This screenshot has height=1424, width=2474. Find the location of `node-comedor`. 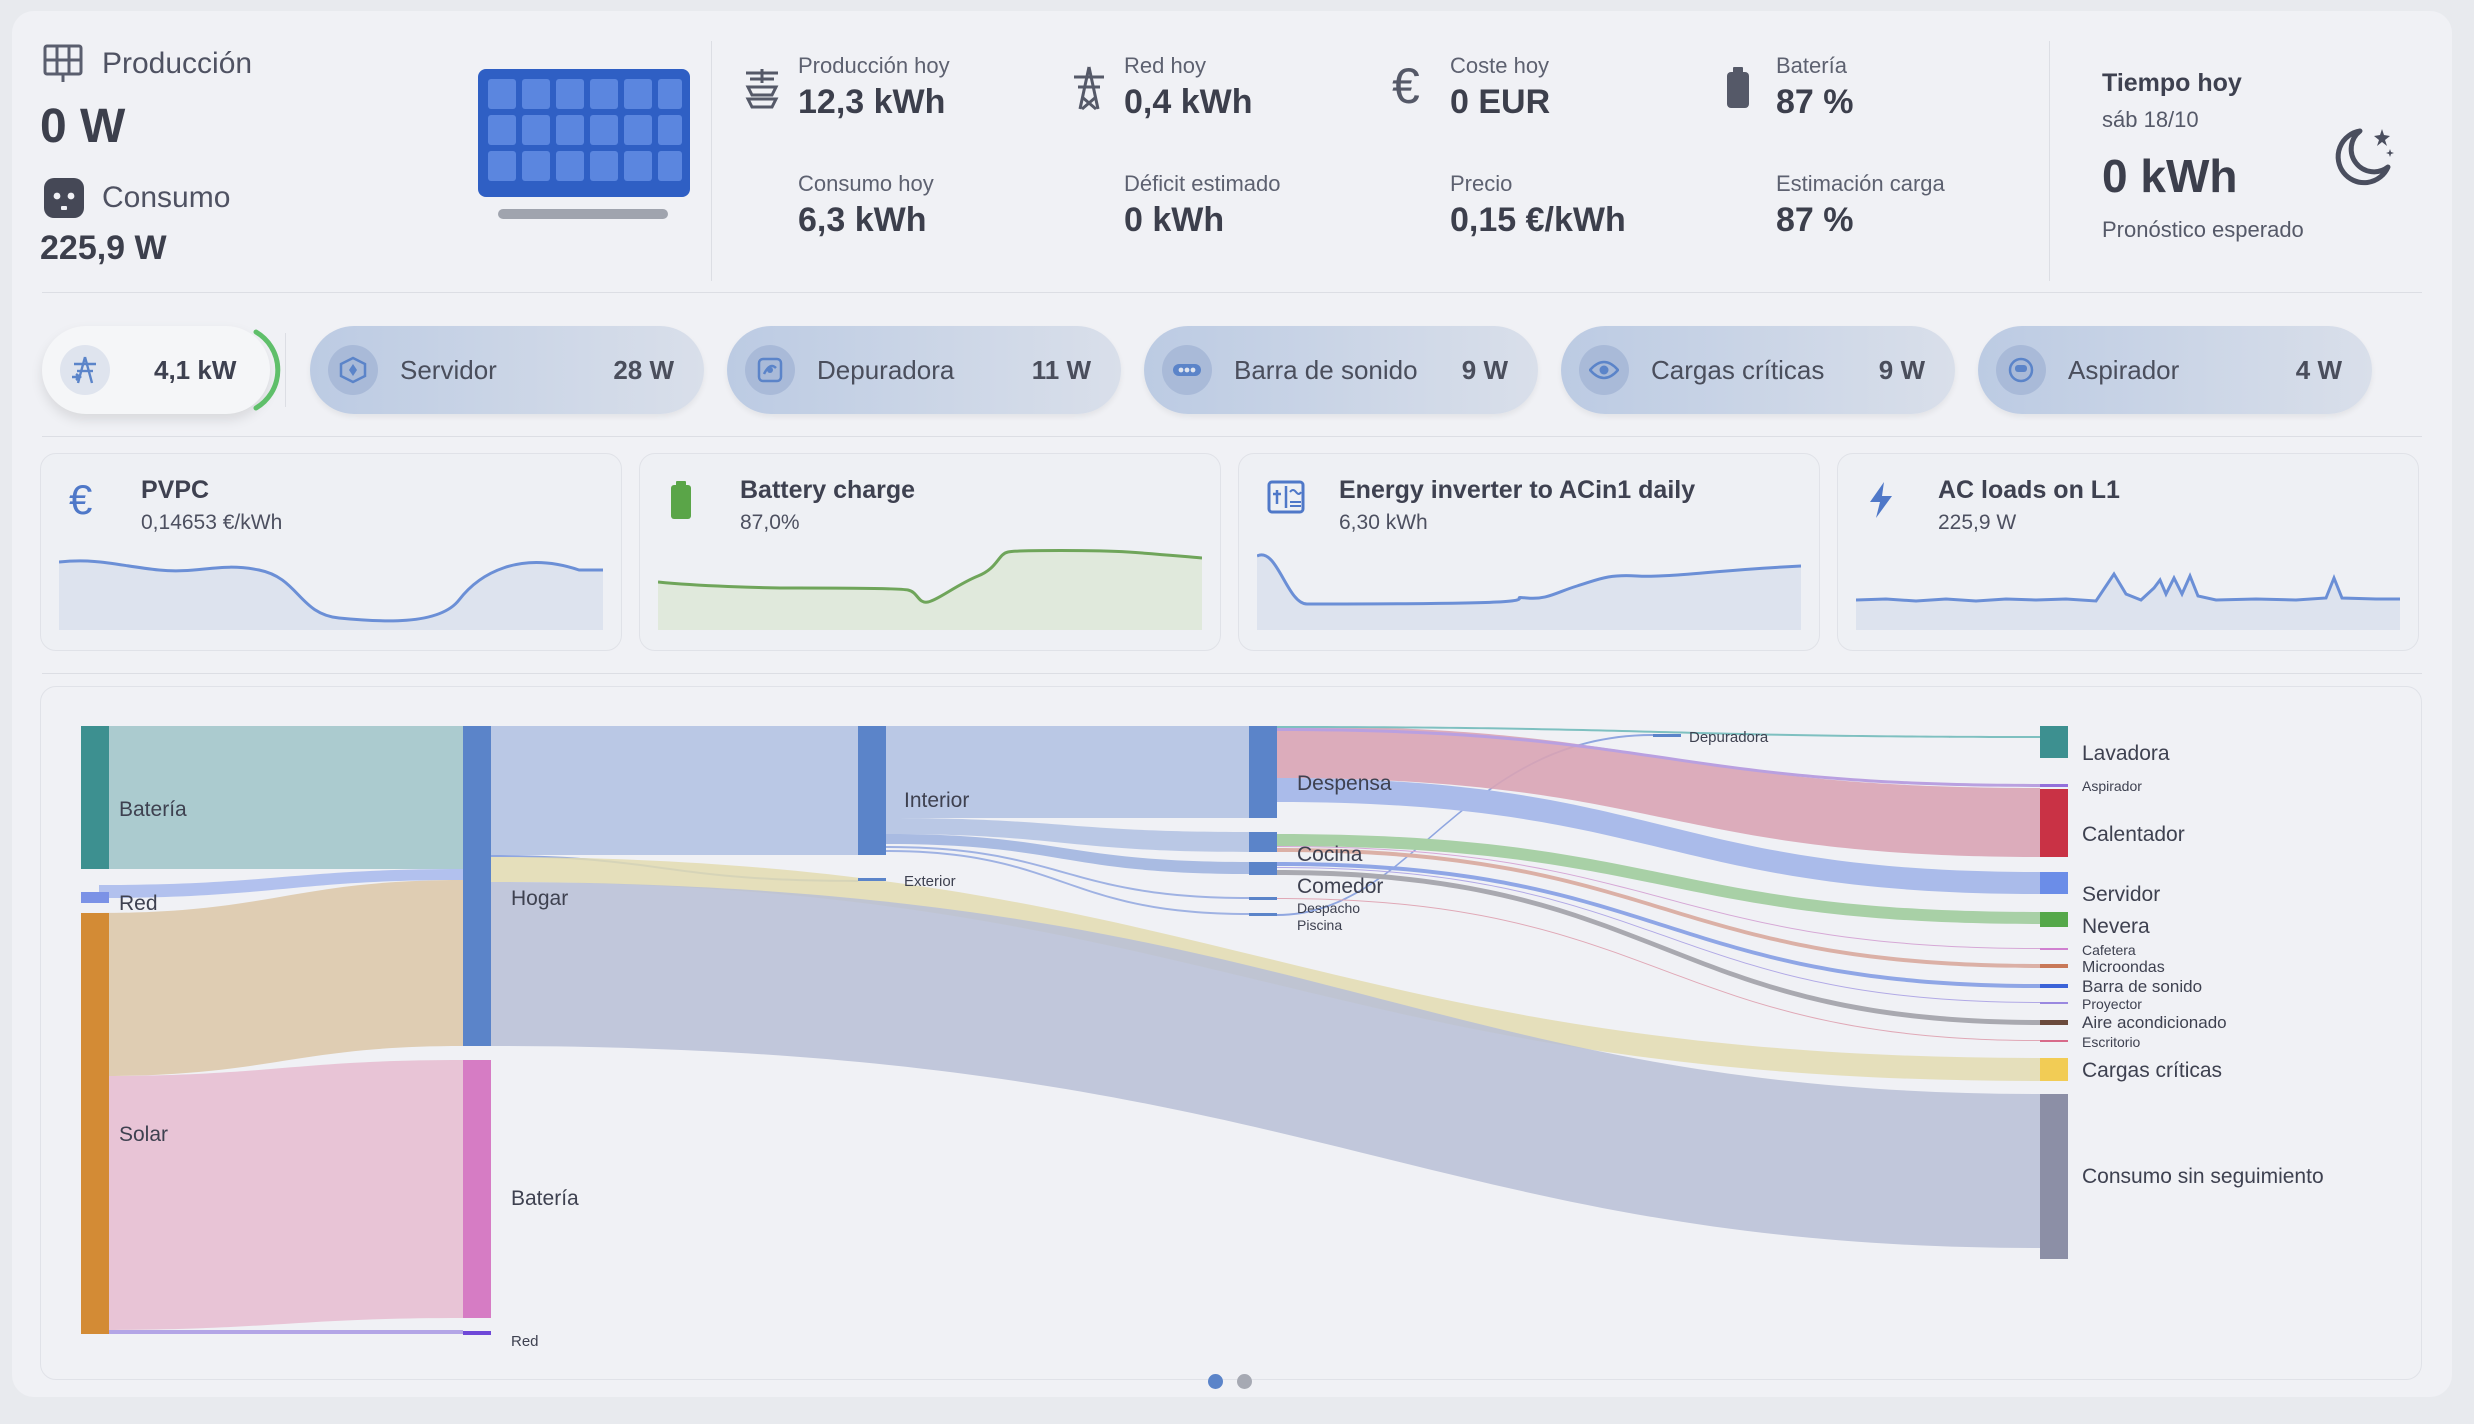

node-comedor is located at coordinates (1263, 868).